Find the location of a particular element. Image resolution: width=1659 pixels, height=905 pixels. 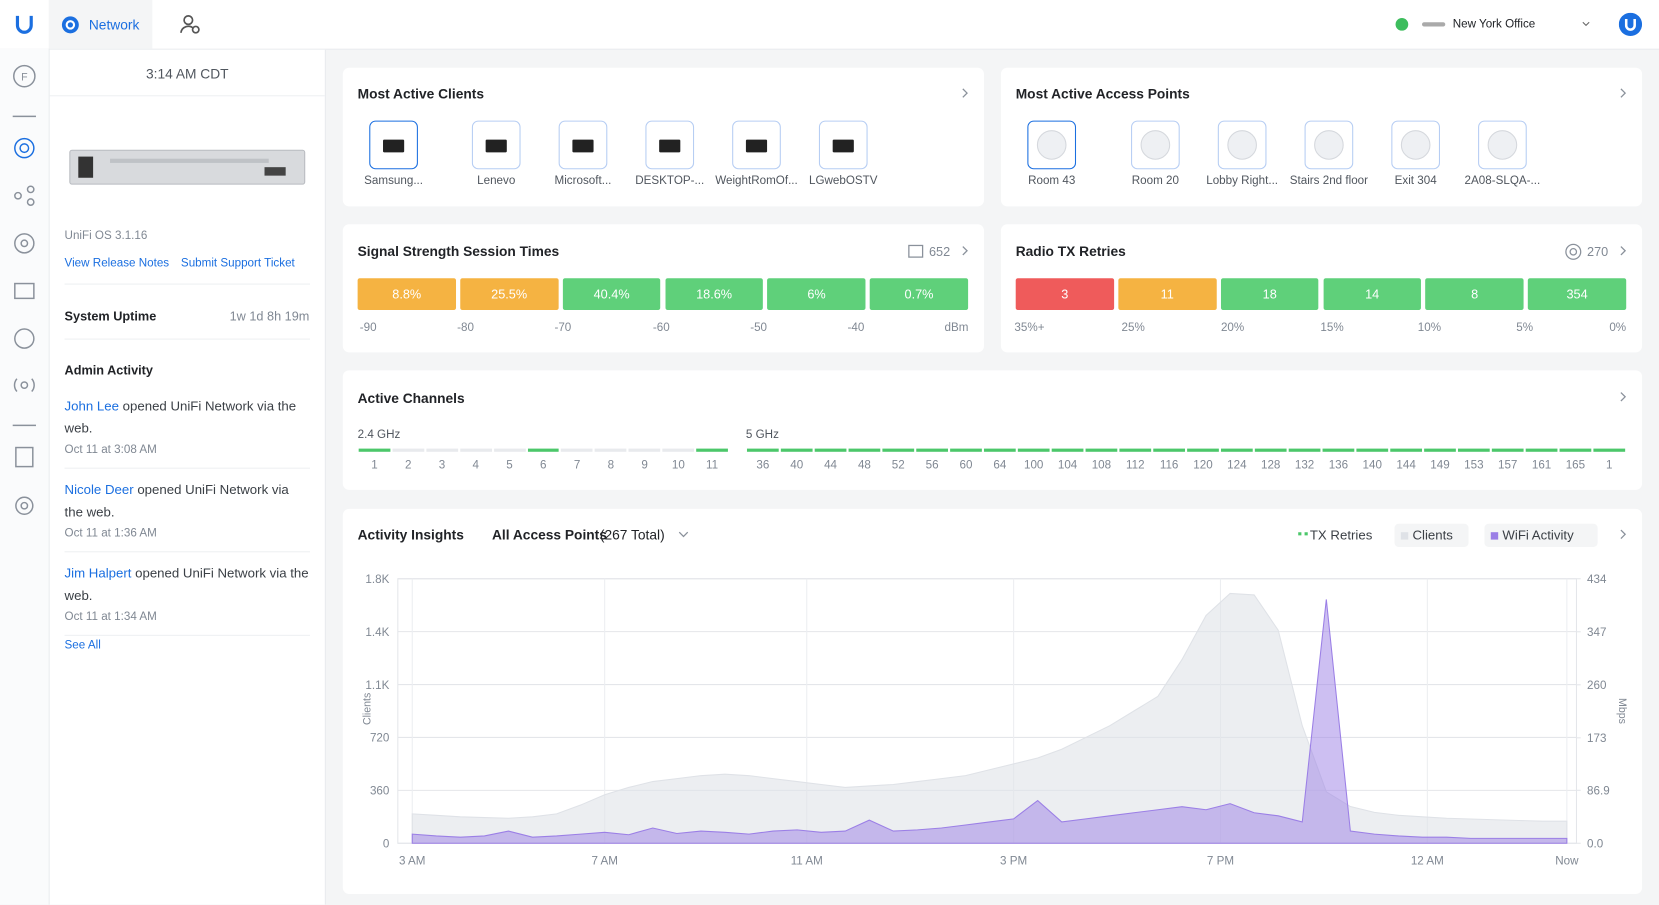

ap-filter: All Access Points is located at coordinates (549, 534).